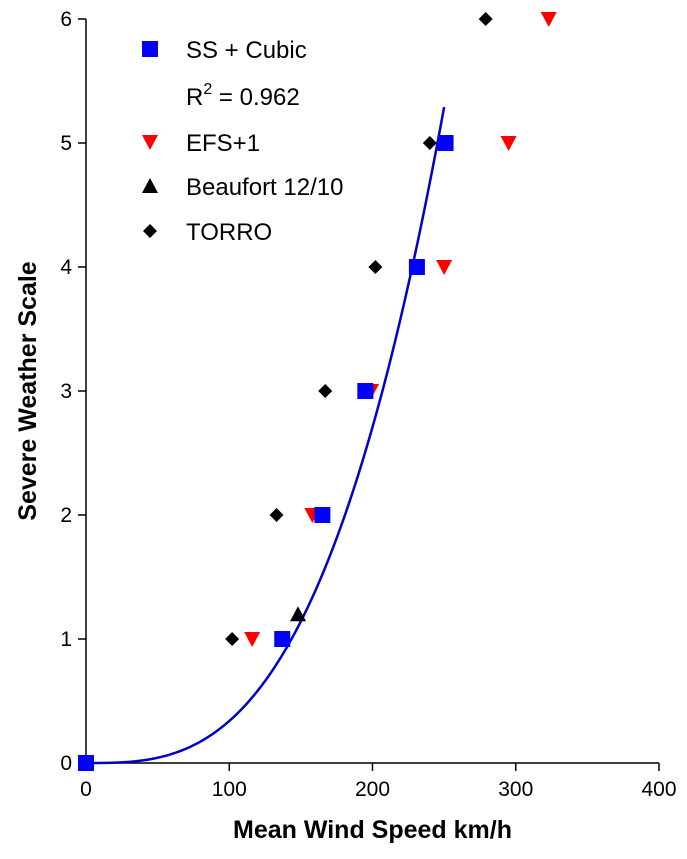 Image resolution: width=687 pixels, height=859 pixels. I want to click on x-tick-label: 100, so click(229, 789).